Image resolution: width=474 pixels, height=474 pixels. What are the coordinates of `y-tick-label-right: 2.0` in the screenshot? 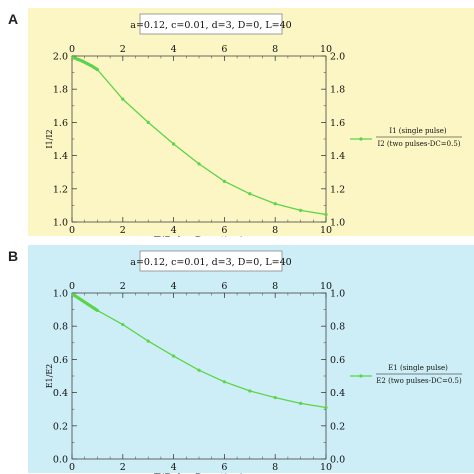 It's located at (337, 57).